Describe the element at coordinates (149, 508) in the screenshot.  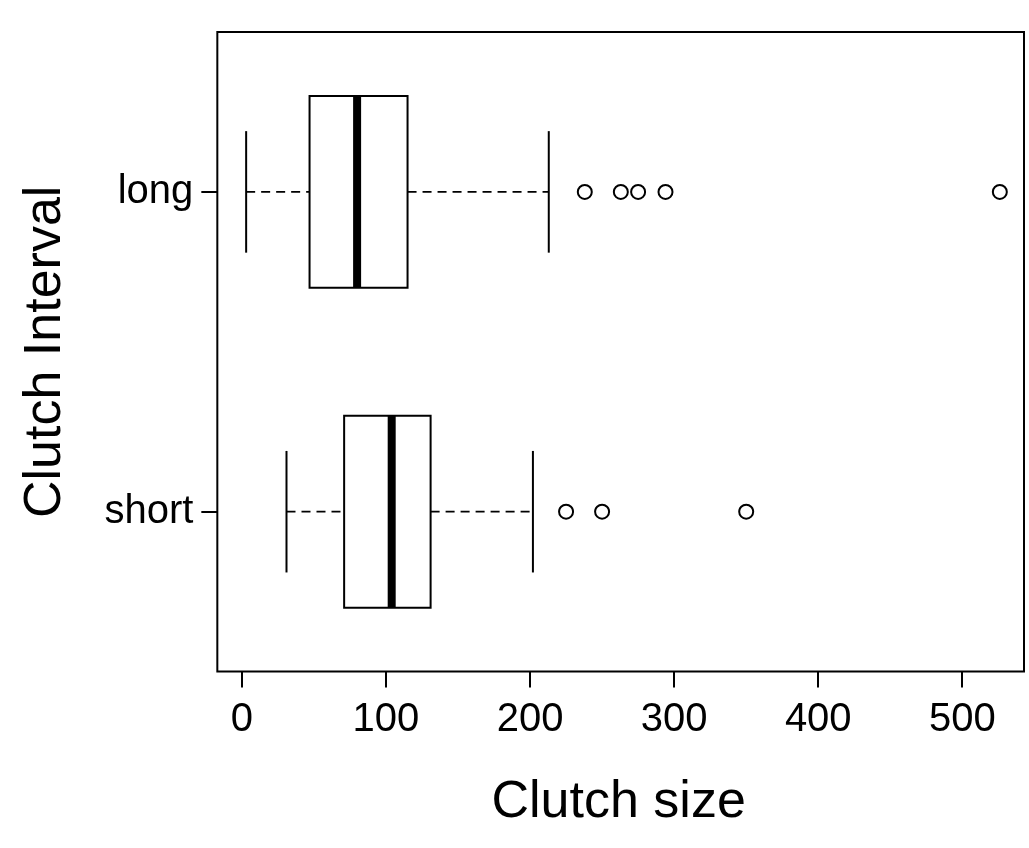
I see `y-tick-label: short` at that location.